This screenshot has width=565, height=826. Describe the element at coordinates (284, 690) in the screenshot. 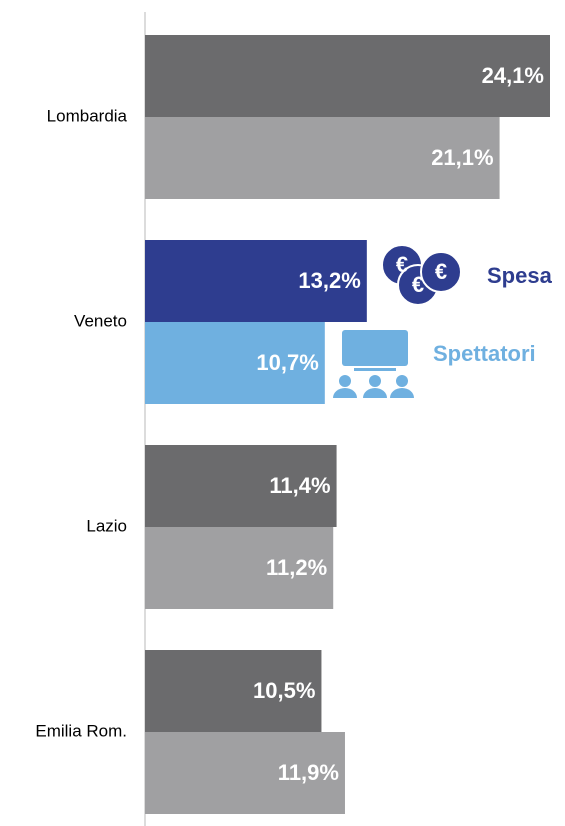

I see `value-label: 10,5%` at that location.